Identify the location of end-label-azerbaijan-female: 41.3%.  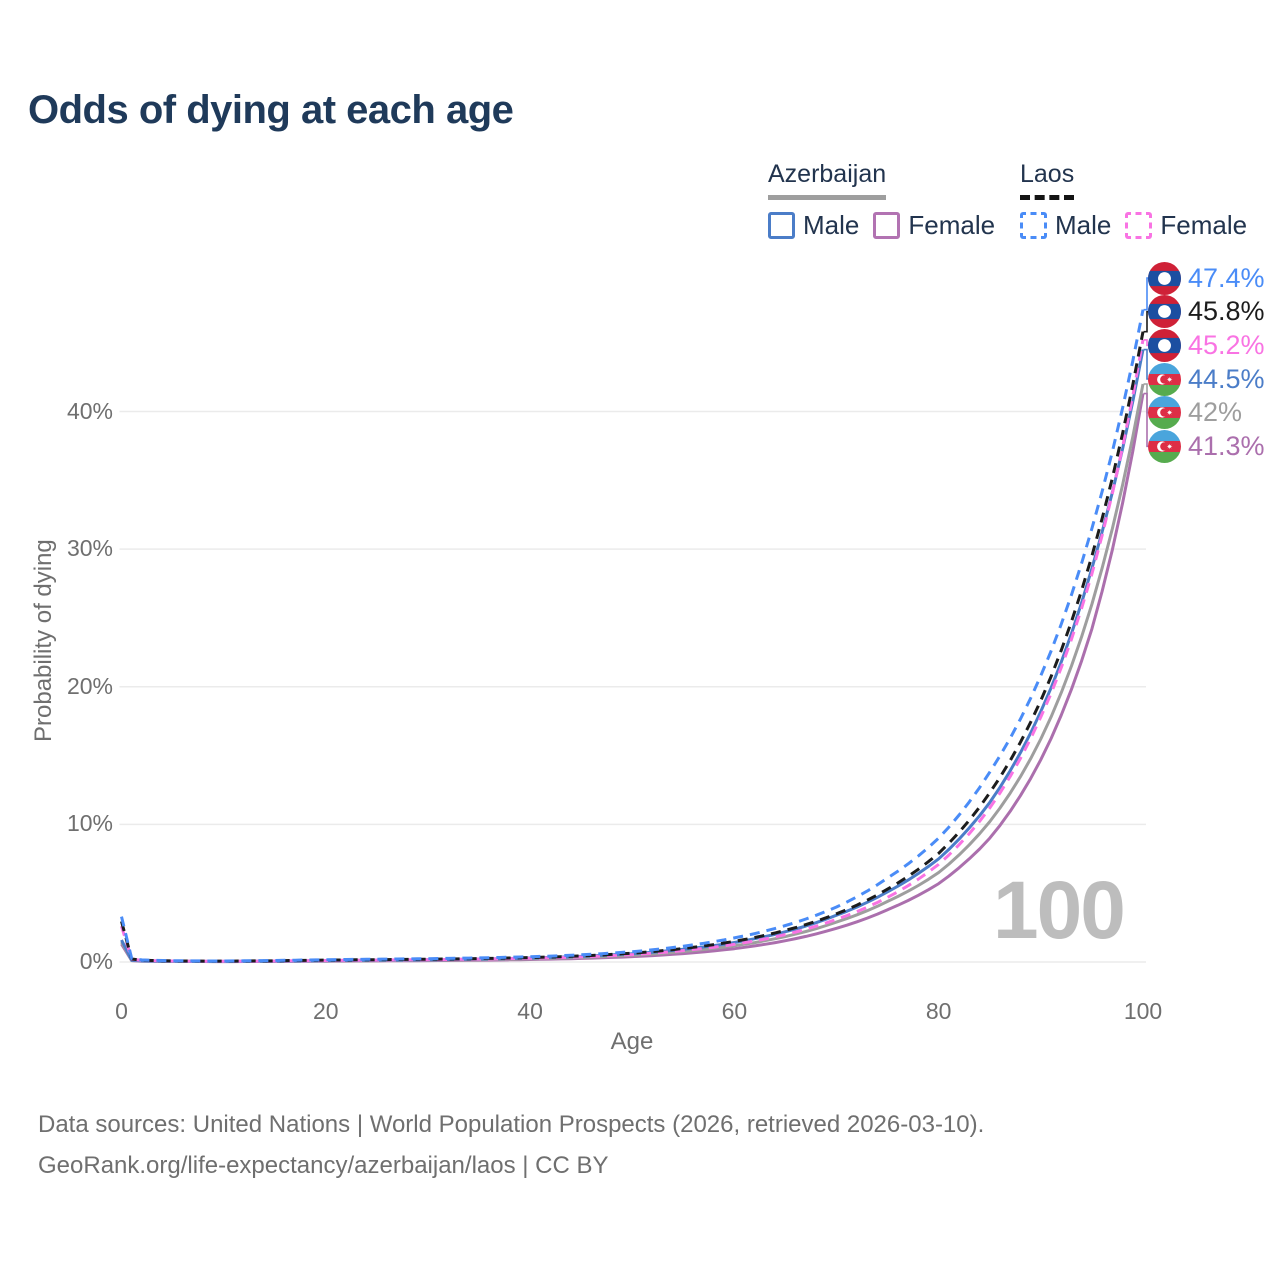
(1206, 446).